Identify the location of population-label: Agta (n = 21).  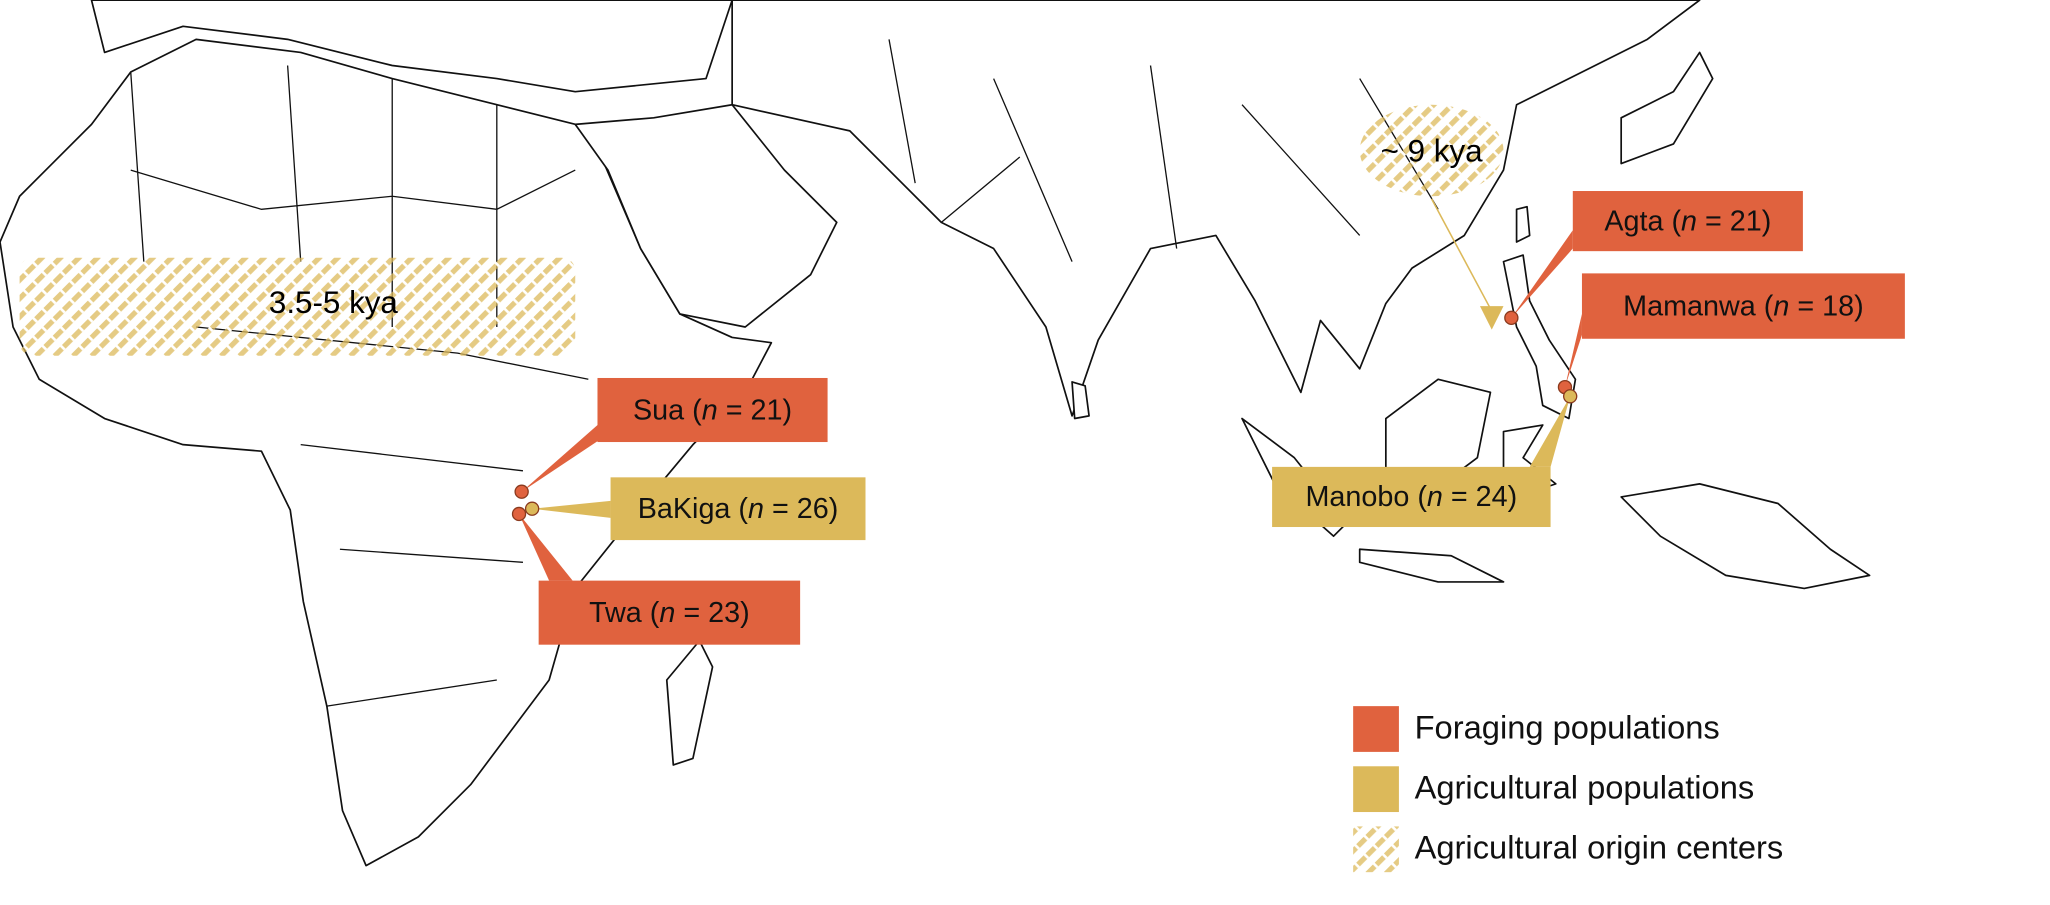
(1687, 221).